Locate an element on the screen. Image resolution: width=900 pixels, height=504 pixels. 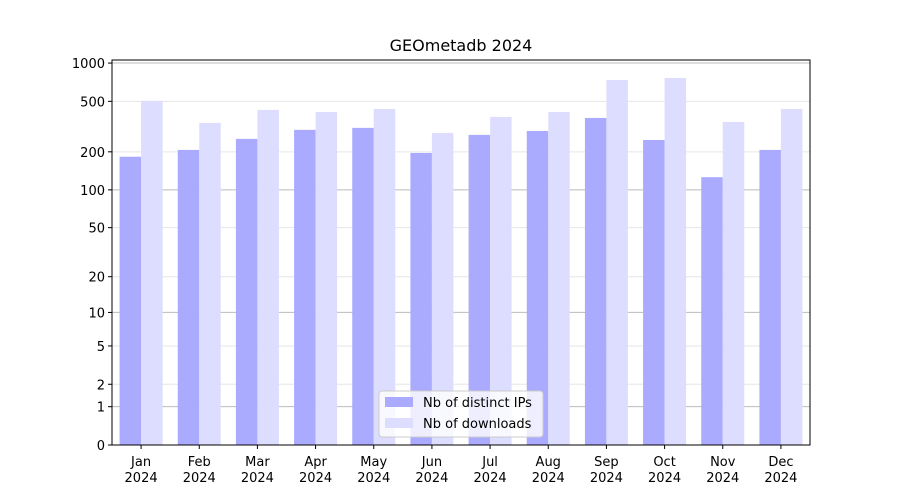
y-tick-label: 10 is located at coordinates (96, 313).